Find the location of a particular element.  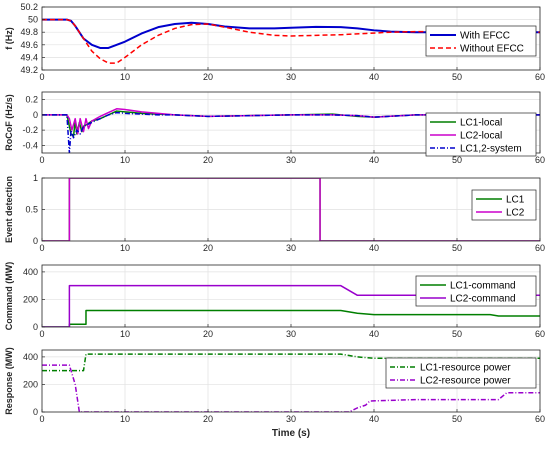

y-axis-label: RoCoF (Hz/s) is located at coordinates (9, 122).